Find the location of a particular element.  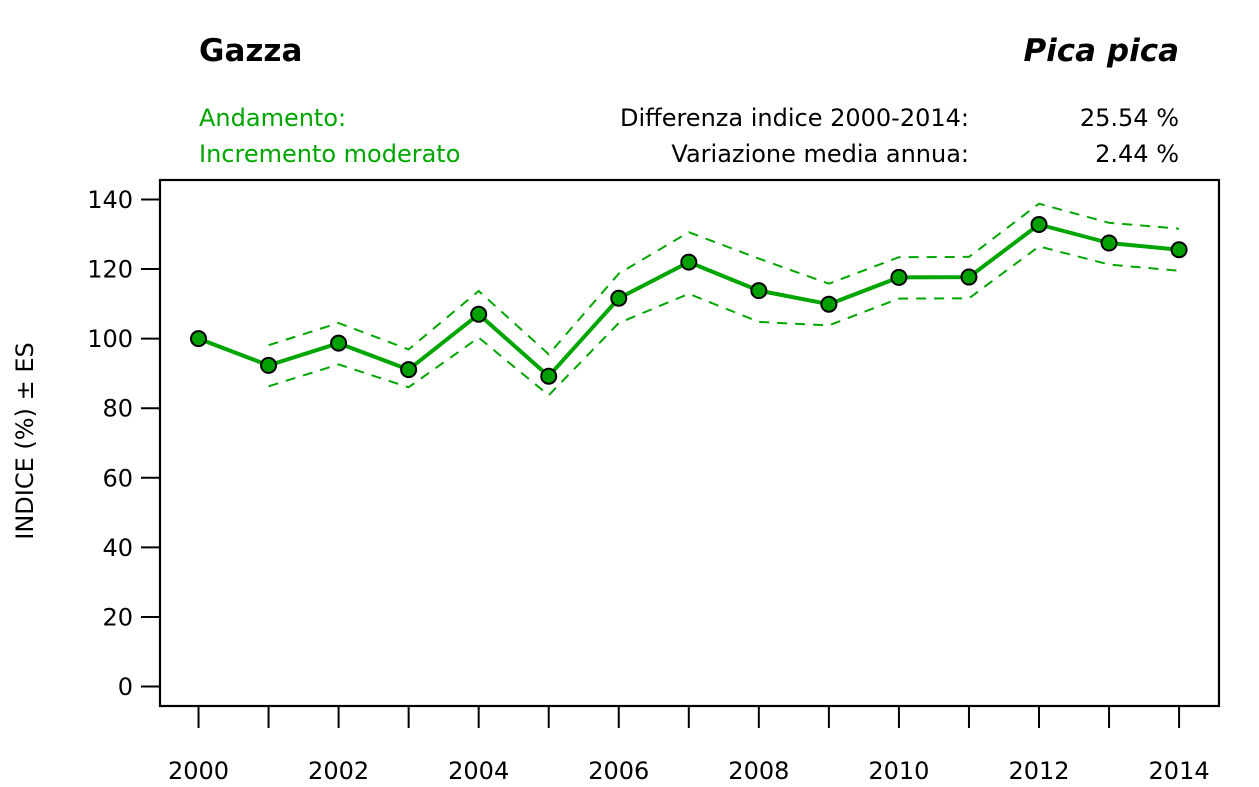

data-point-2010 is located at coordinates (899, 277).